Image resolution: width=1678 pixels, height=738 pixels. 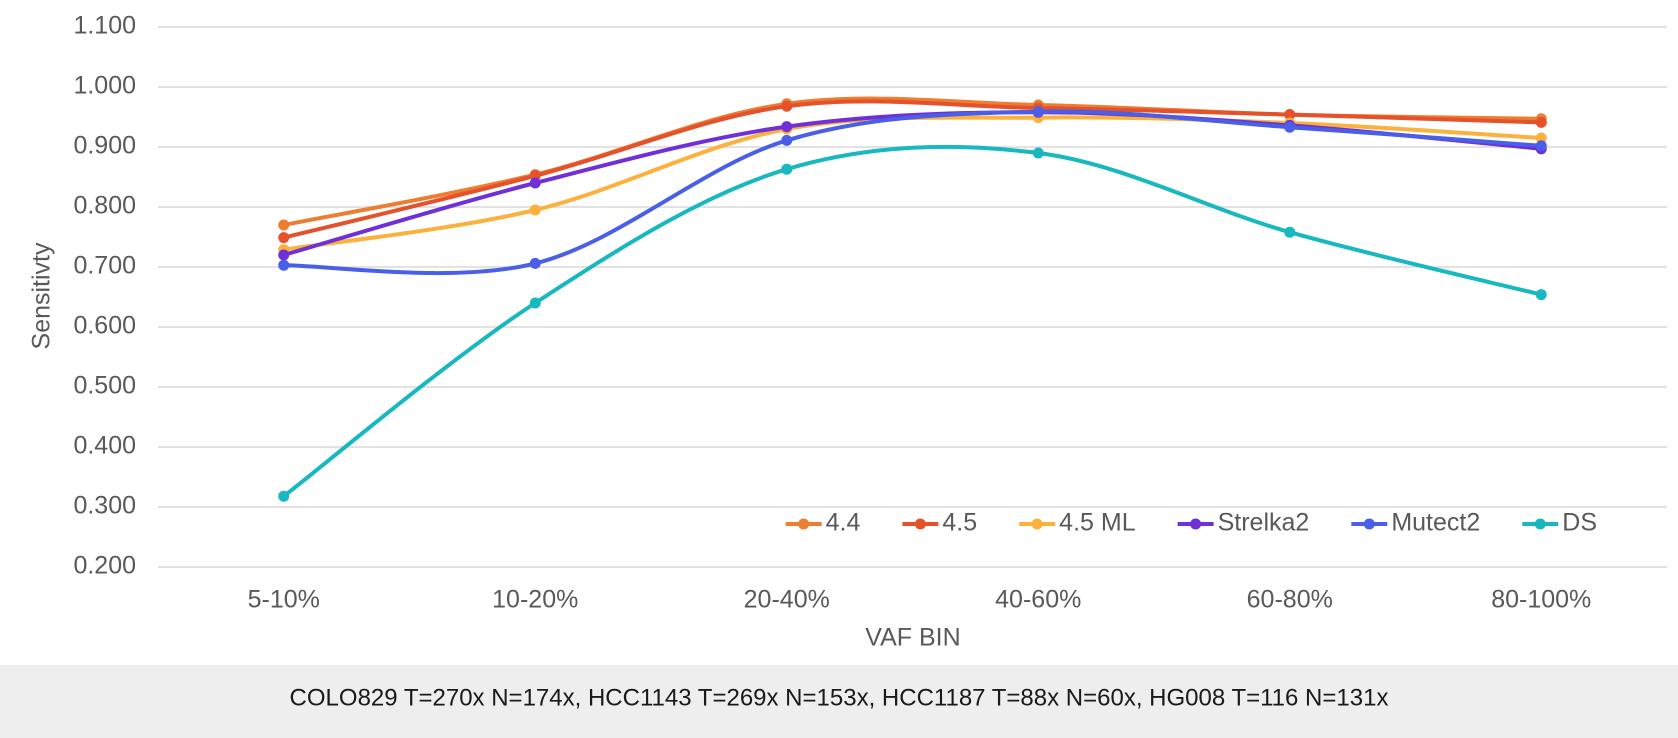 I want to click on y-tick-label: 0.900, so click(x=104, y=146).